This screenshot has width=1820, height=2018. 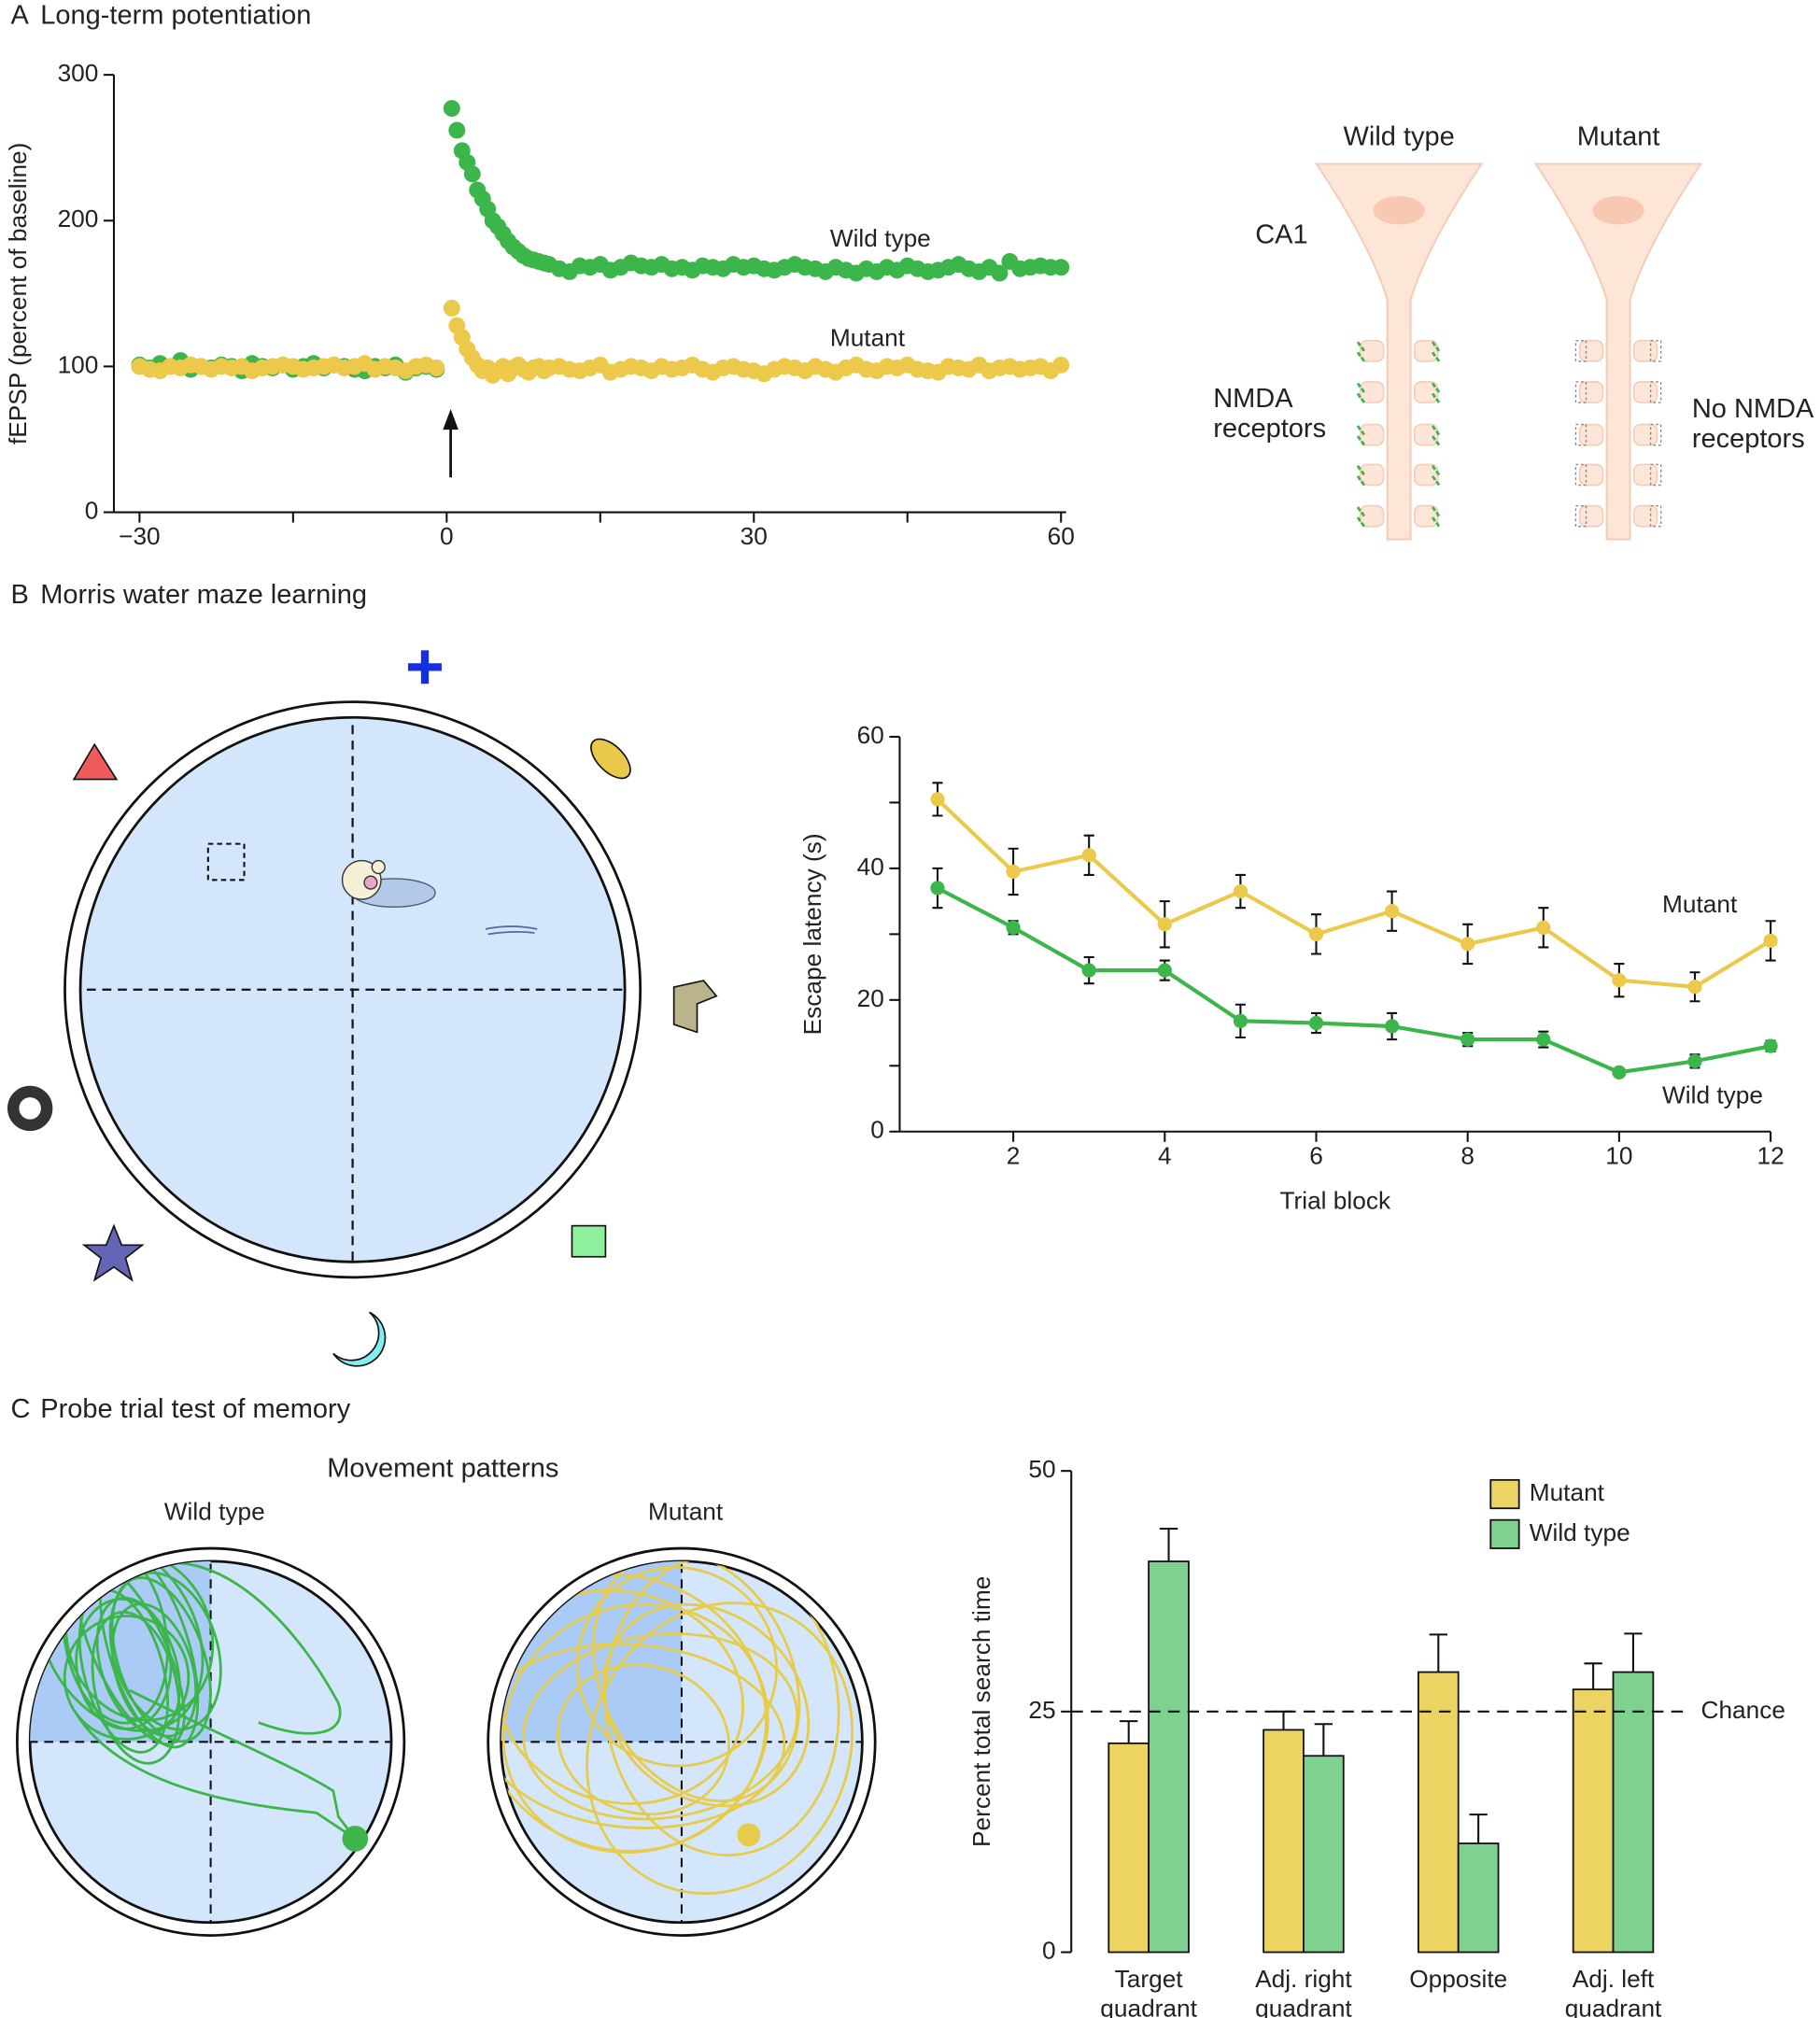 What do you see at coordinates (981, 1711) in the screenshot?
I see `y-axis-label: Percent total search time` at bounding box center [981, 1711].